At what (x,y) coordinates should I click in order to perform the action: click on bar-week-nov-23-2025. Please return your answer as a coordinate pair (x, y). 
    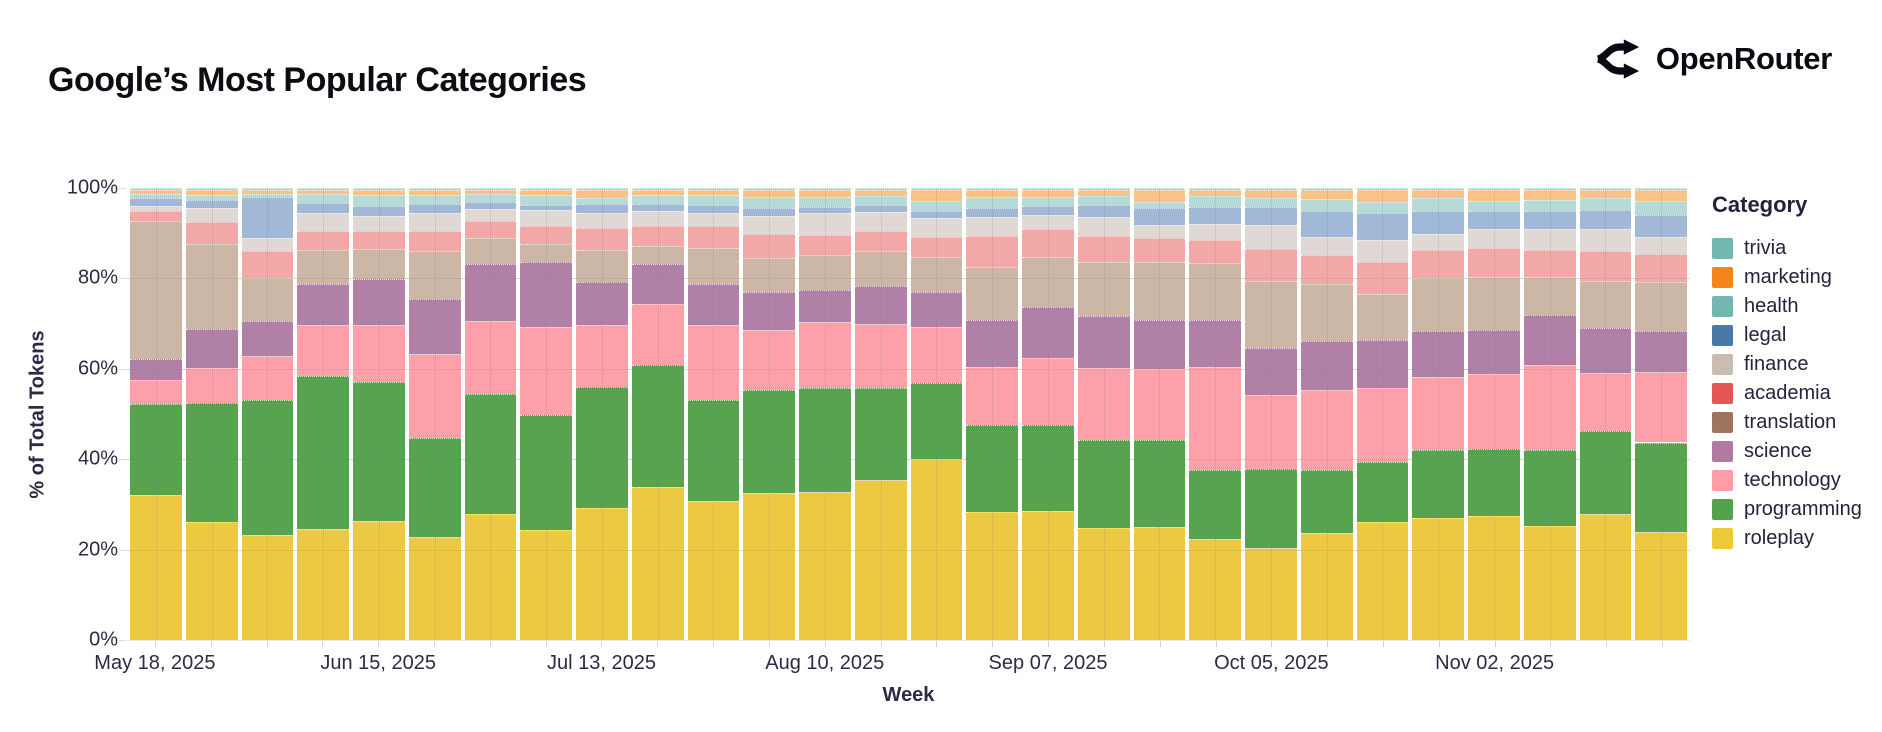
    Looking at the image, I should click on (1661, 414).